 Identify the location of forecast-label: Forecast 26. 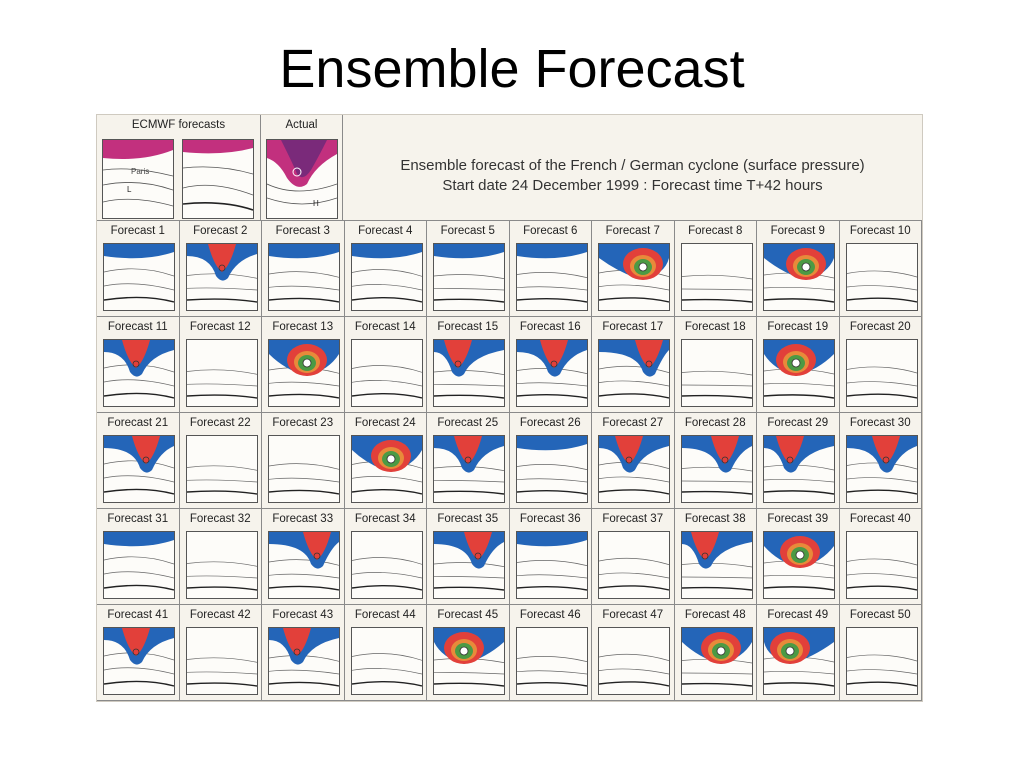
(550, 423).